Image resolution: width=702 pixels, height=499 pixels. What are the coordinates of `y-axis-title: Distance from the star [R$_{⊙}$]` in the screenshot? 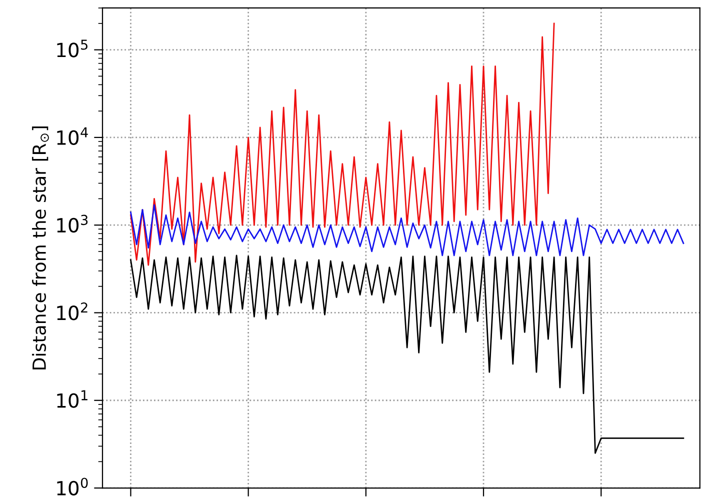 It's located at (40, 248).